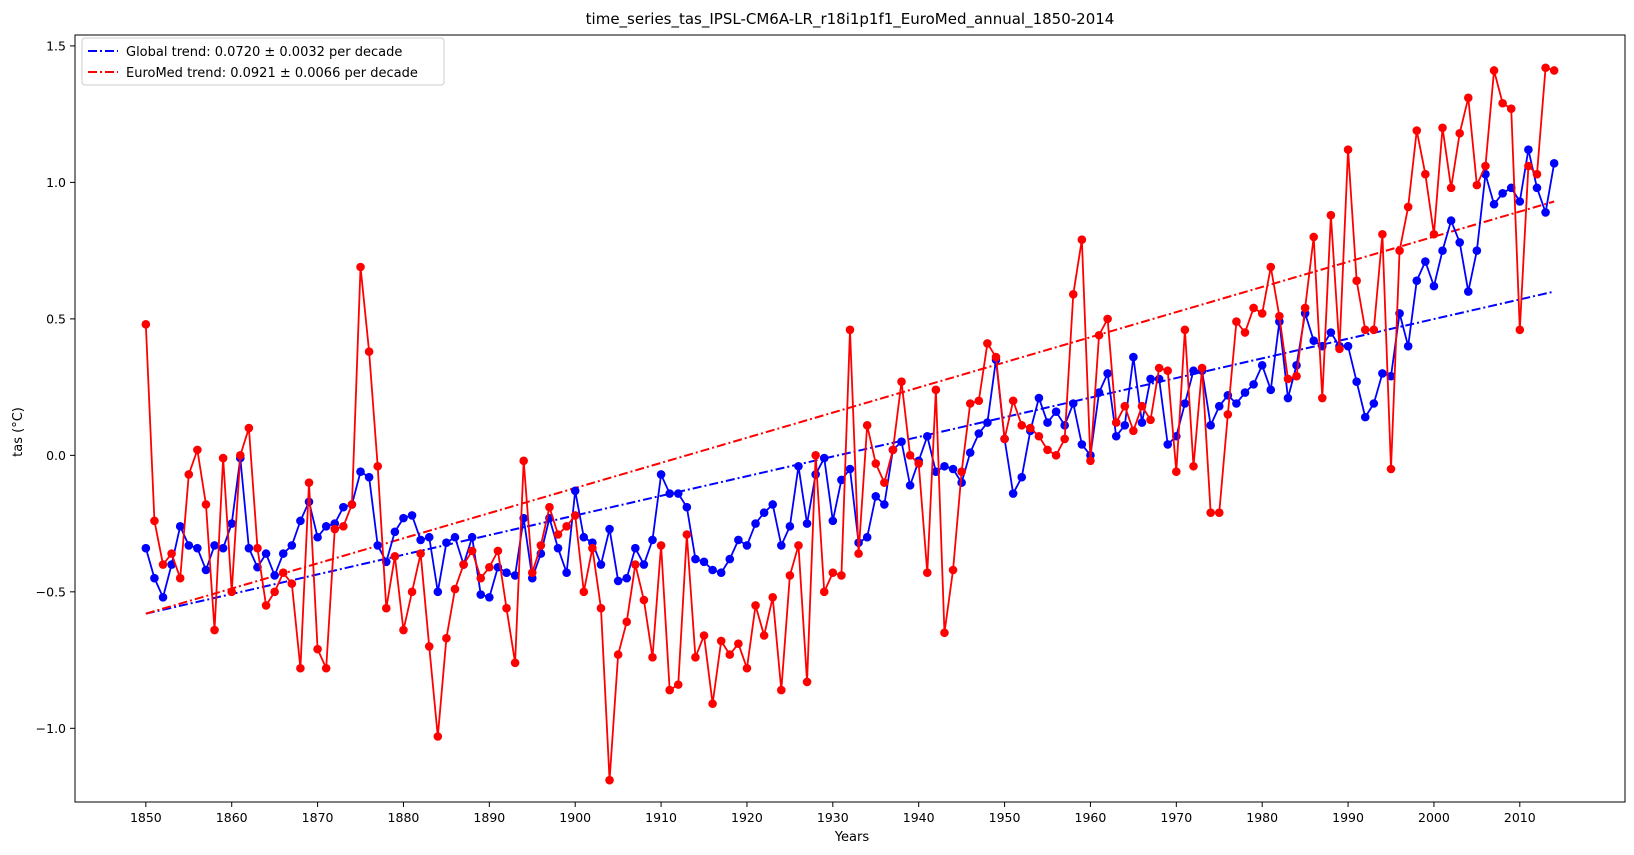 This screenshot has height=855, width=1634. Describe the element at coordinates (575, 817) in the screenshot. I see `x-tick-label-1900: 1900` at that location.